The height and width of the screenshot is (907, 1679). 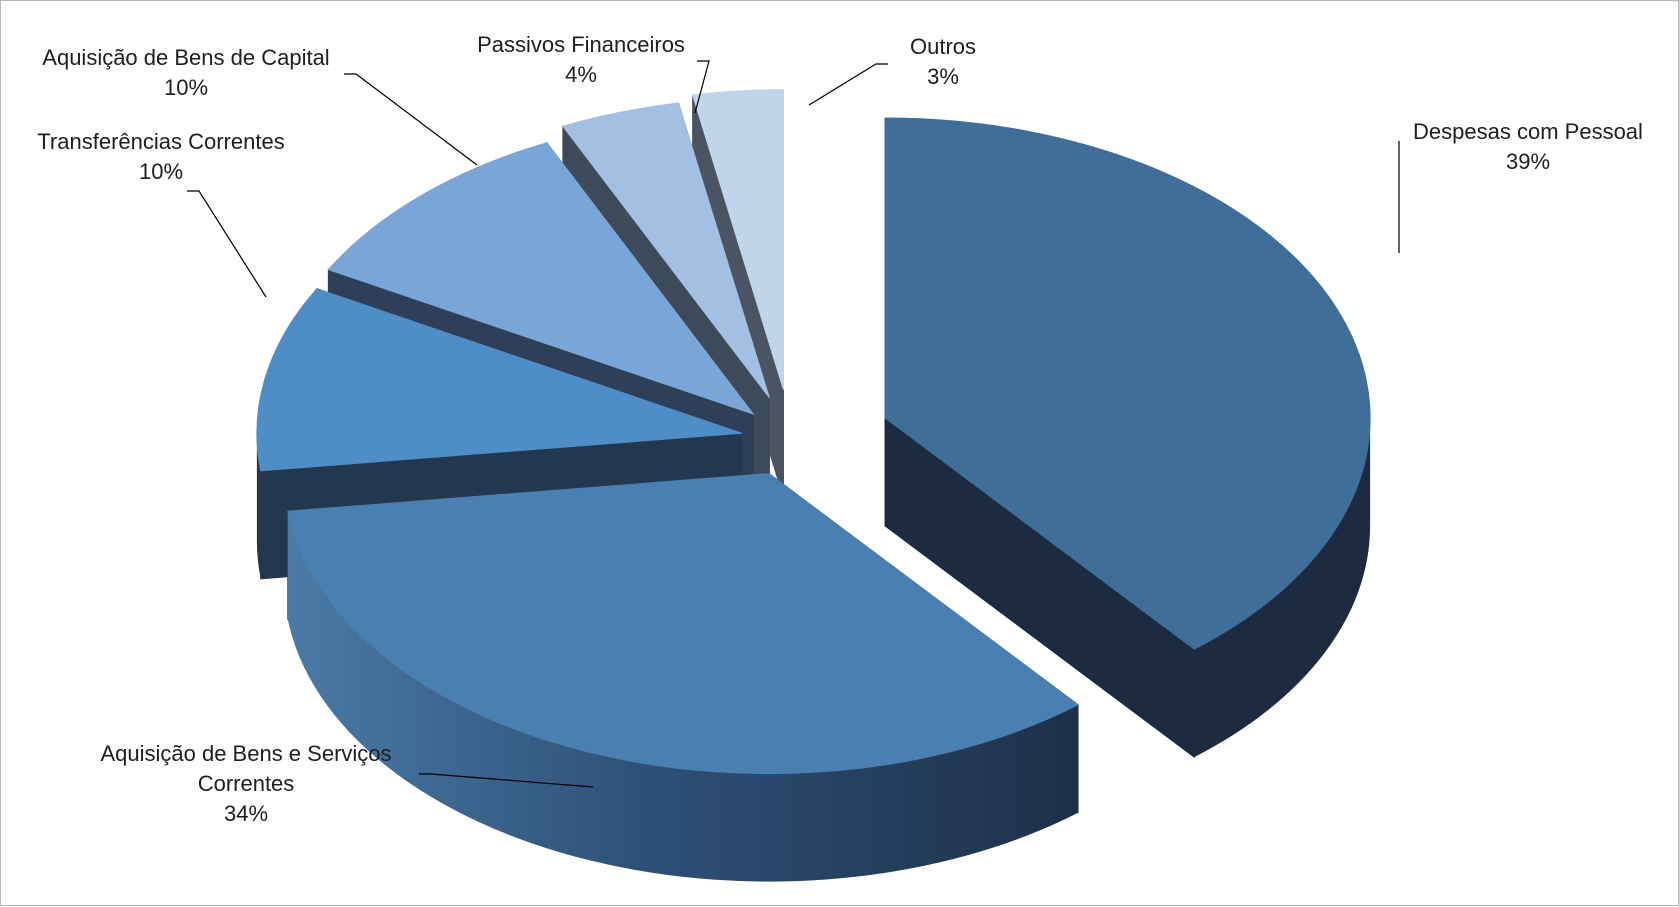 What do you see at coordinates (246, 813) in the screenshot?
I see `slice-percent-label: 34%` at bounding box center [246, 813].